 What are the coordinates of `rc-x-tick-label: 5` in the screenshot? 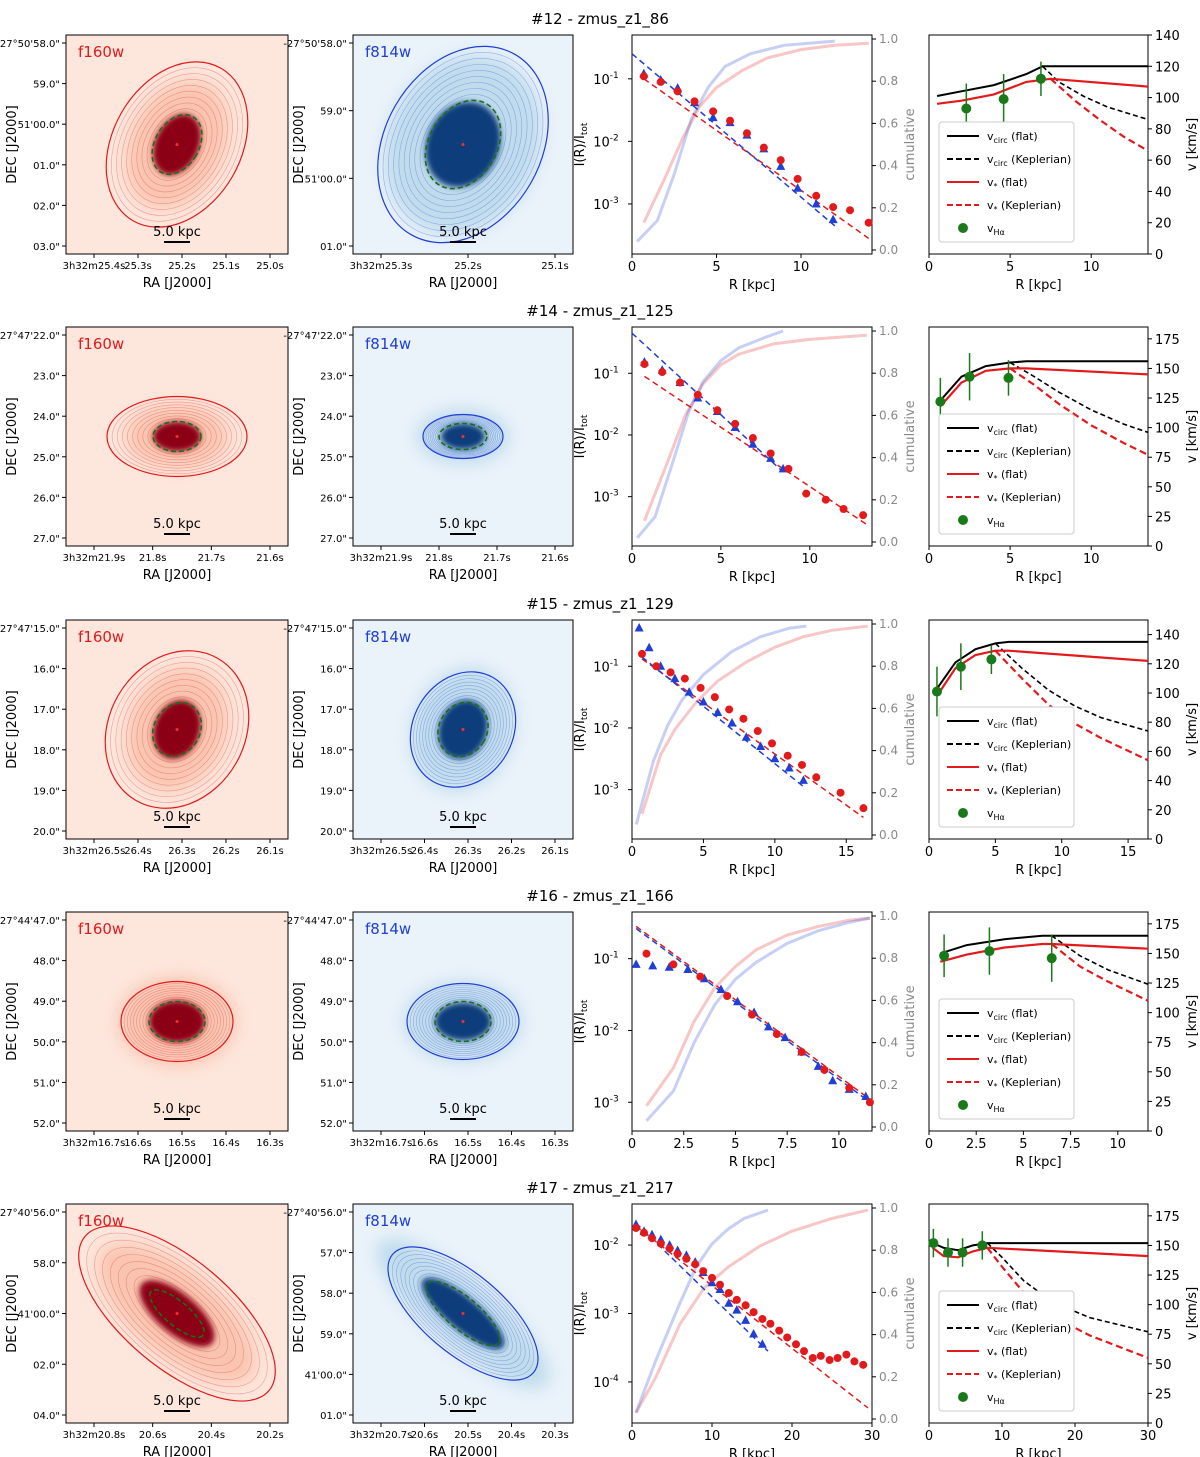 It's located at (1010, 267).